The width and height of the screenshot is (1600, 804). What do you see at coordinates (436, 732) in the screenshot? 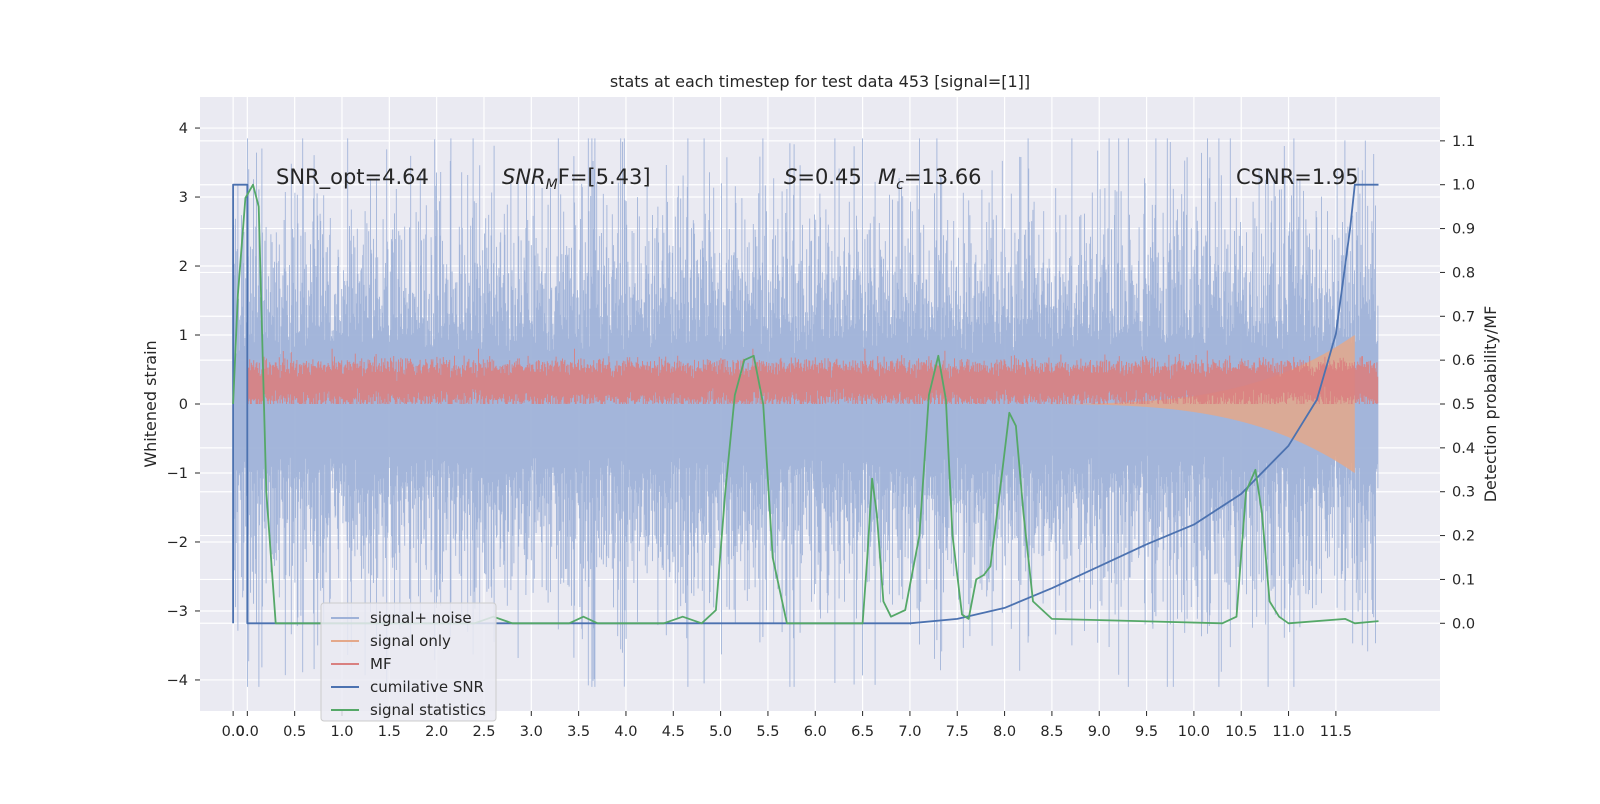
I see `x-tick-label: 2.0` at bounding box center [436, 732].